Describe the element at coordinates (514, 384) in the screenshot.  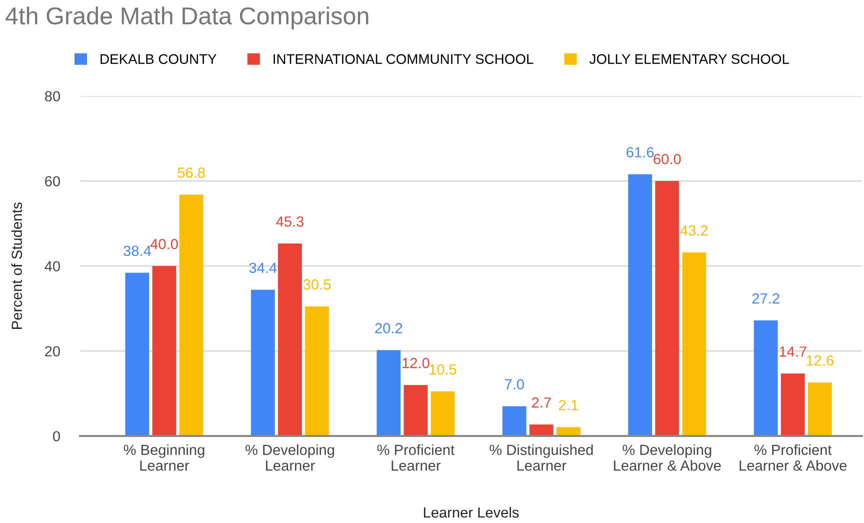
I see `data-label: 7.0` at that location.